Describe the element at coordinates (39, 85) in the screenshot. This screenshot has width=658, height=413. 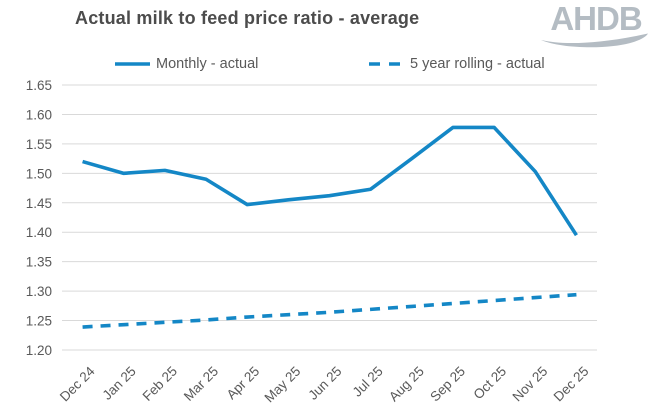
I see `y-axis-tick-label: 1.65` at that location.